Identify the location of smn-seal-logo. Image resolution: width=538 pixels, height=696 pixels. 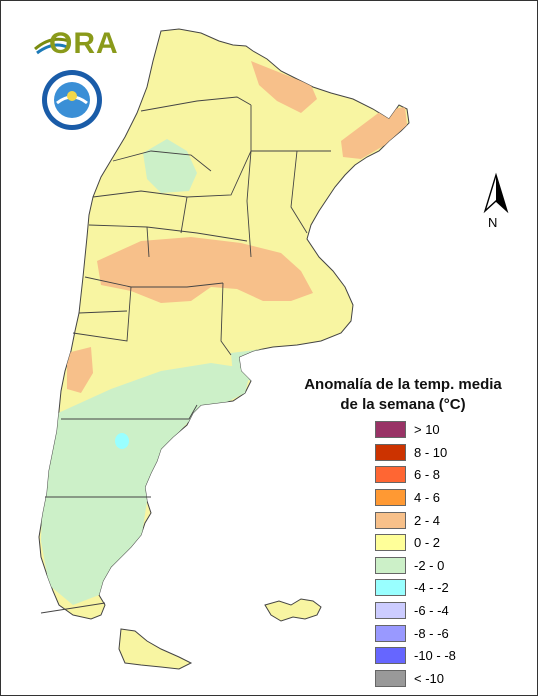
(72, 100).